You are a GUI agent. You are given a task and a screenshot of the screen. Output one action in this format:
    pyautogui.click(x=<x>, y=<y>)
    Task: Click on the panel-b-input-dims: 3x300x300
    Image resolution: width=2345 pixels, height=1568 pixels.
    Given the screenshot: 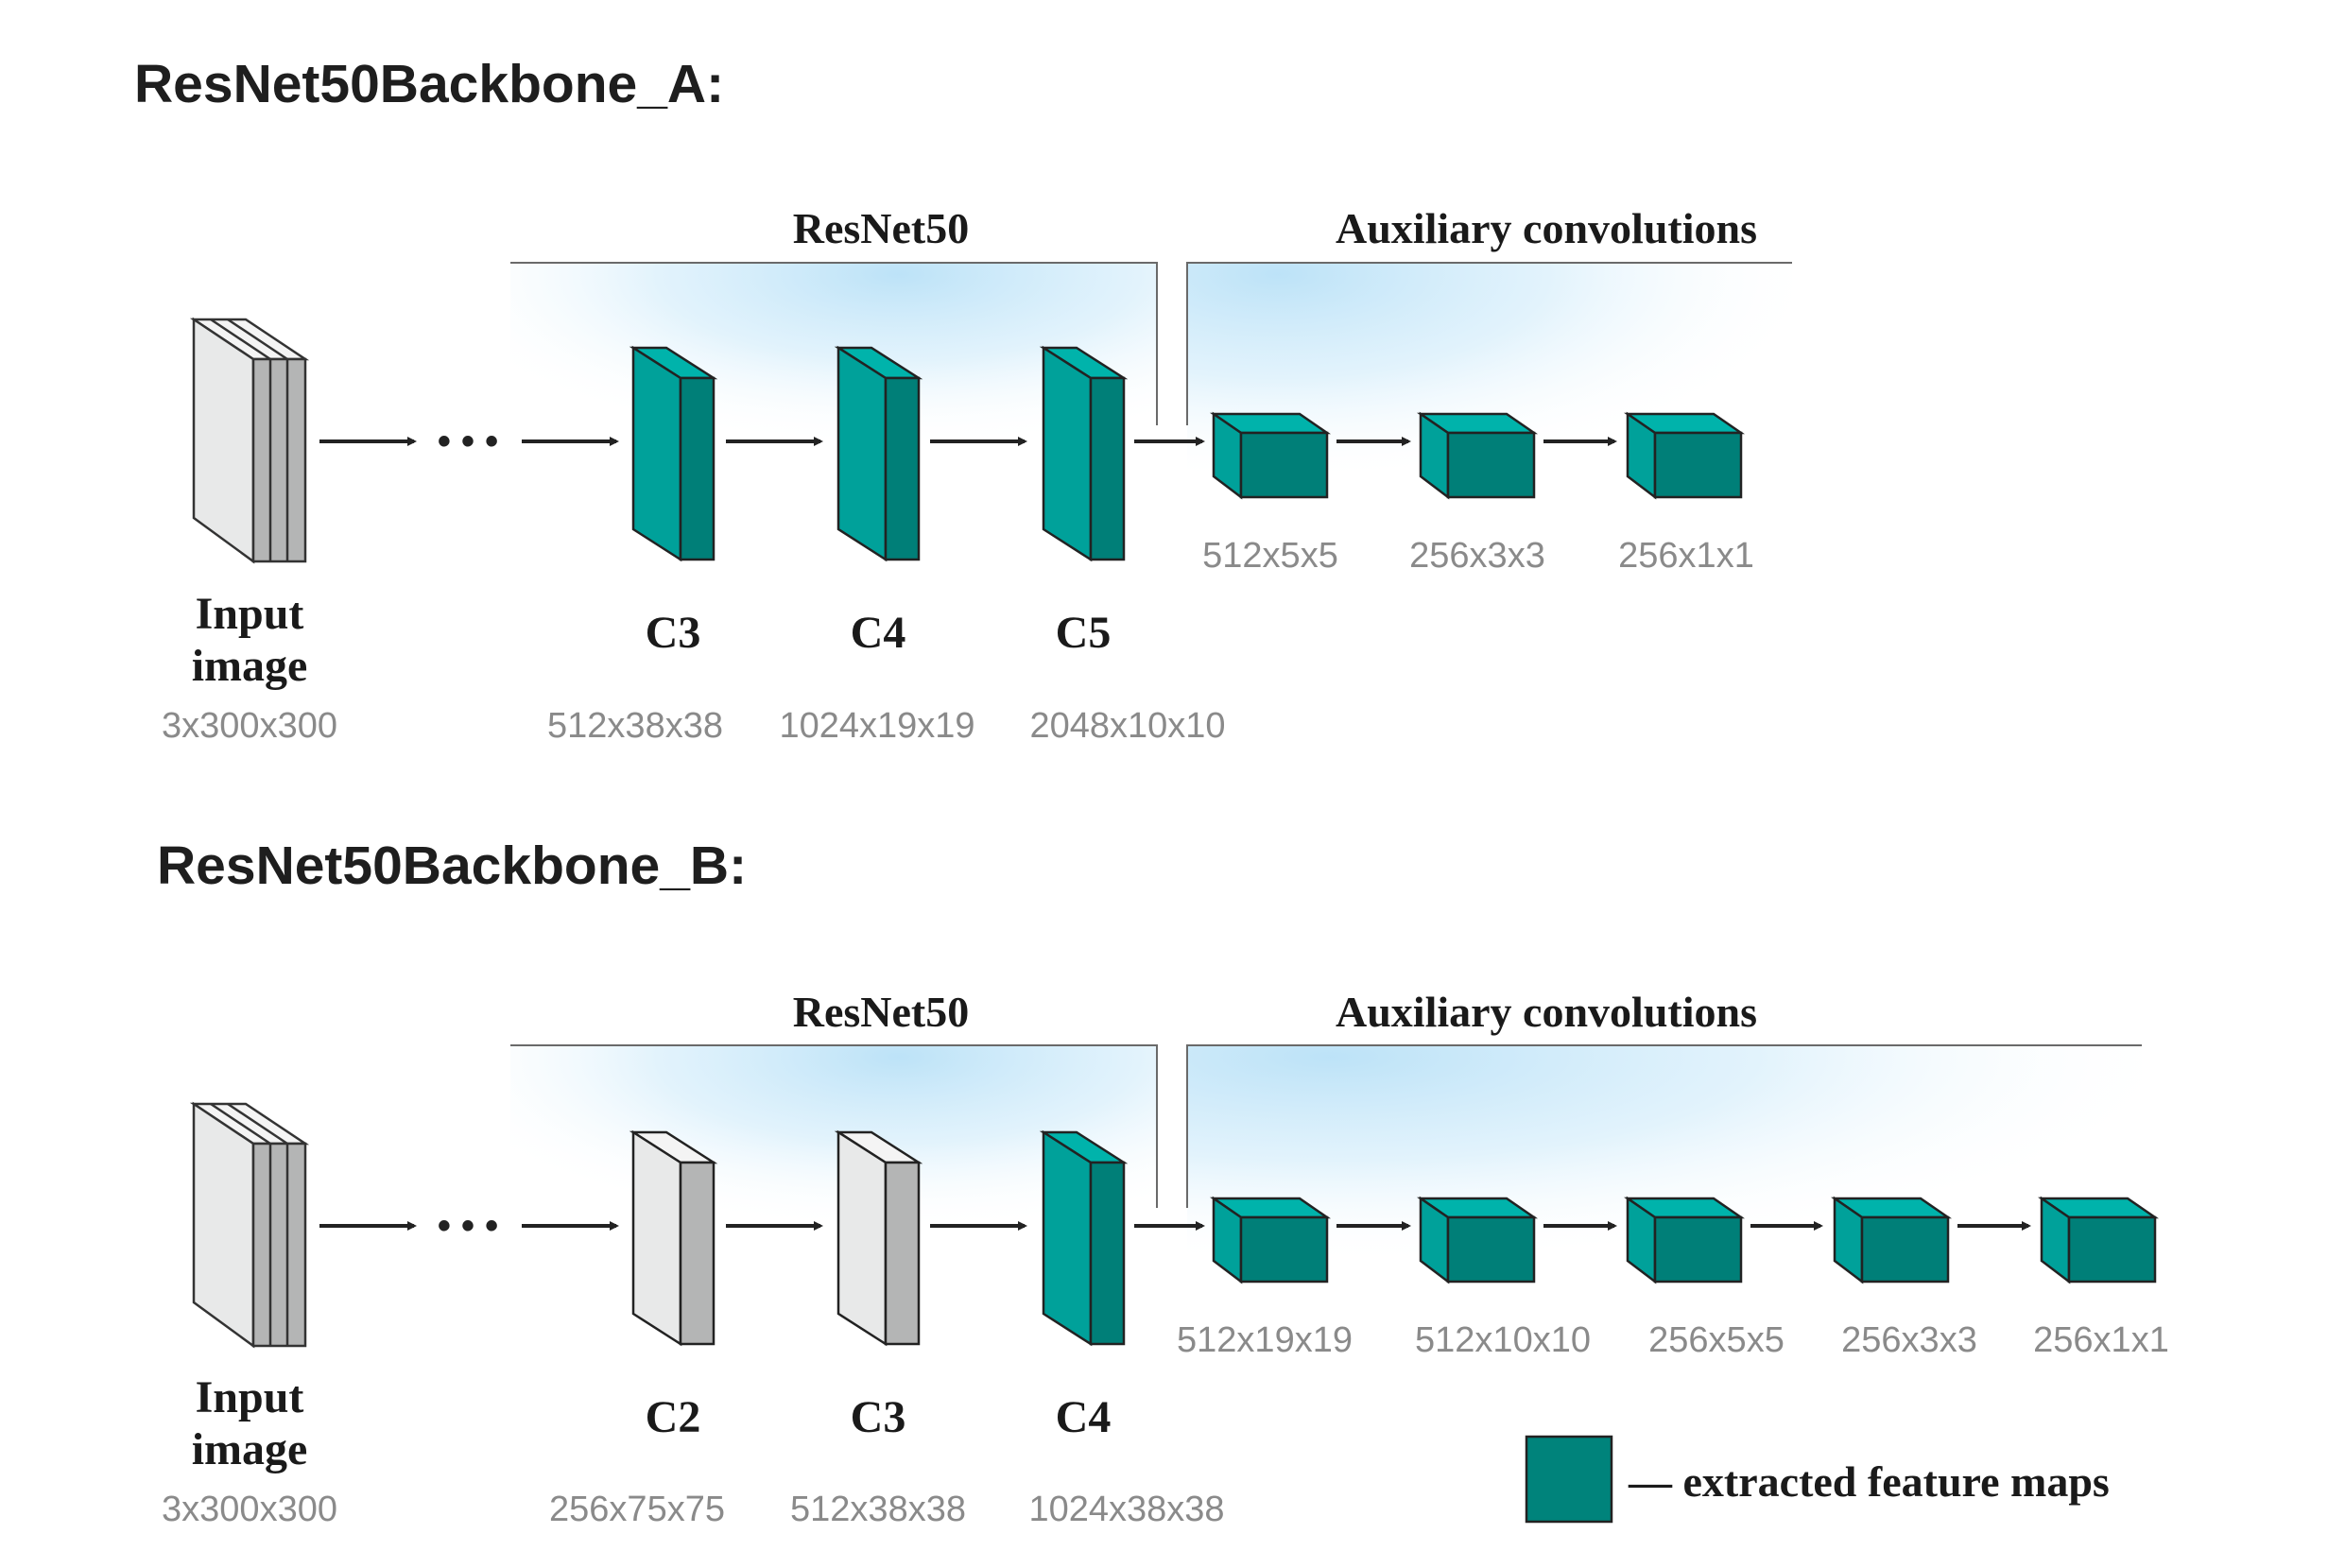 What is the action you would take?
    pyautogui.click(x=250, y=1509)
    